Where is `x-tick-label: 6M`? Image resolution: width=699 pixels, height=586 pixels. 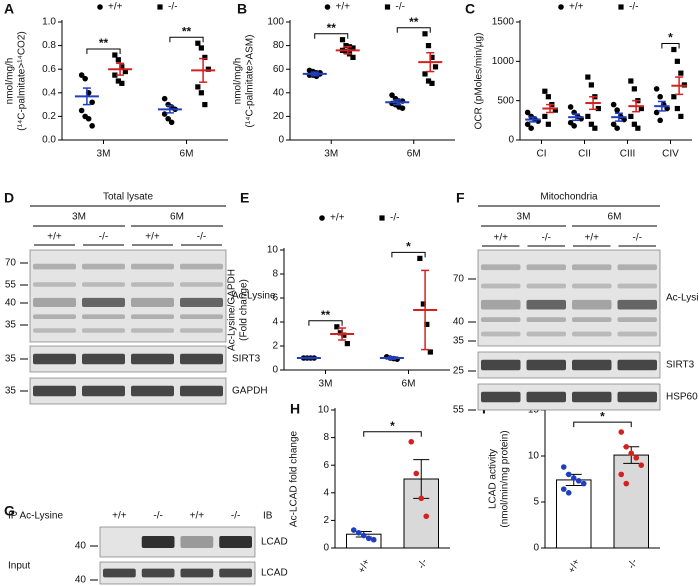 x-tick-label: 6M is located at coordinates (409, 384).